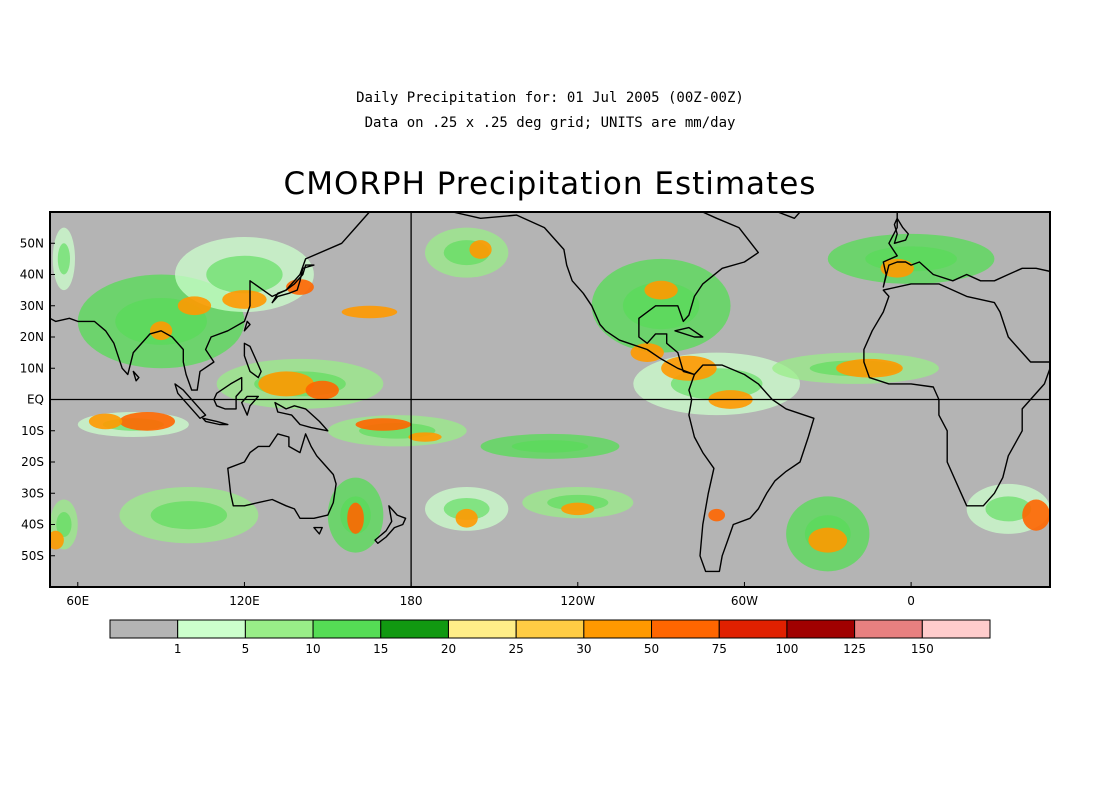 This screenshot has height=800, width=1100. What do you see at coordinates (577, 601) in the screenshot?
I see `lon-tick-label: 120W` at bounding box center [577, 601].